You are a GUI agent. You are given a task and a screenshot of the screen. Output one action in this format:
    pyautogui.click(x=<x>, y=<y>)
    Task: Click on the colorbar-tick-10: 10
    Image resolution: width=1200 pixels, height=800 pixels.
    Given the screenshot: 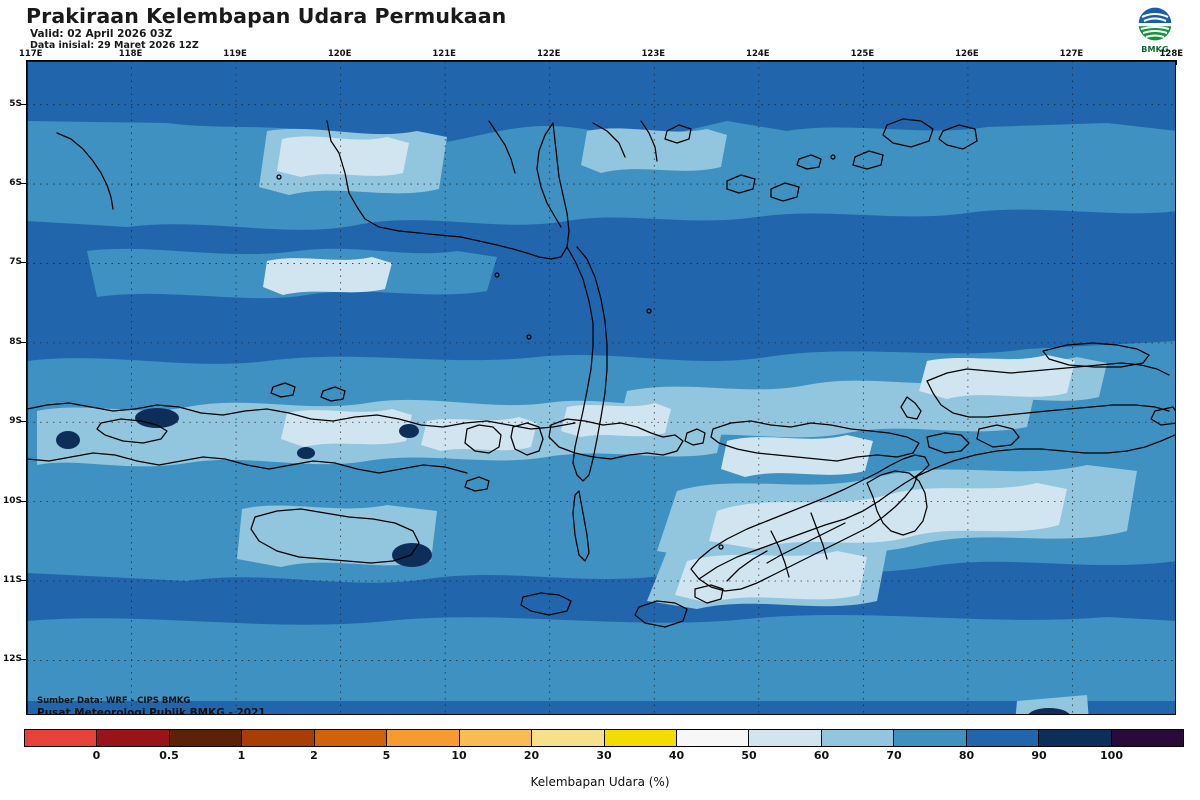 What is the action you would take?
    pyautogui.click(x=459, y=755)
    